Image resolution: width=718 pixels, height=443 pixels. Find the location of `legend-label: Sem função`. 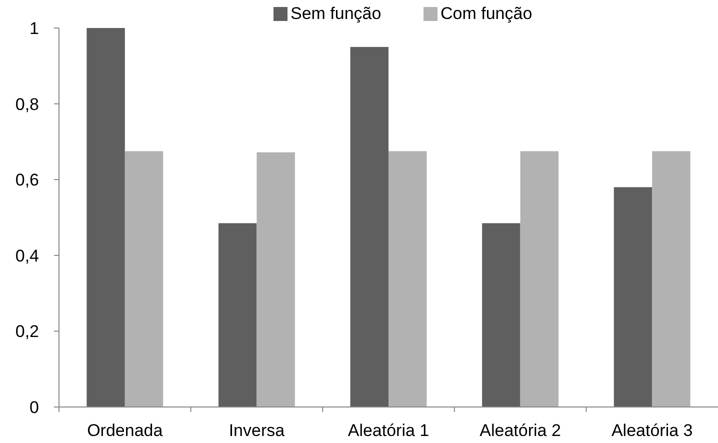

legend-label: Sem função is located at coordinates (336, 13).